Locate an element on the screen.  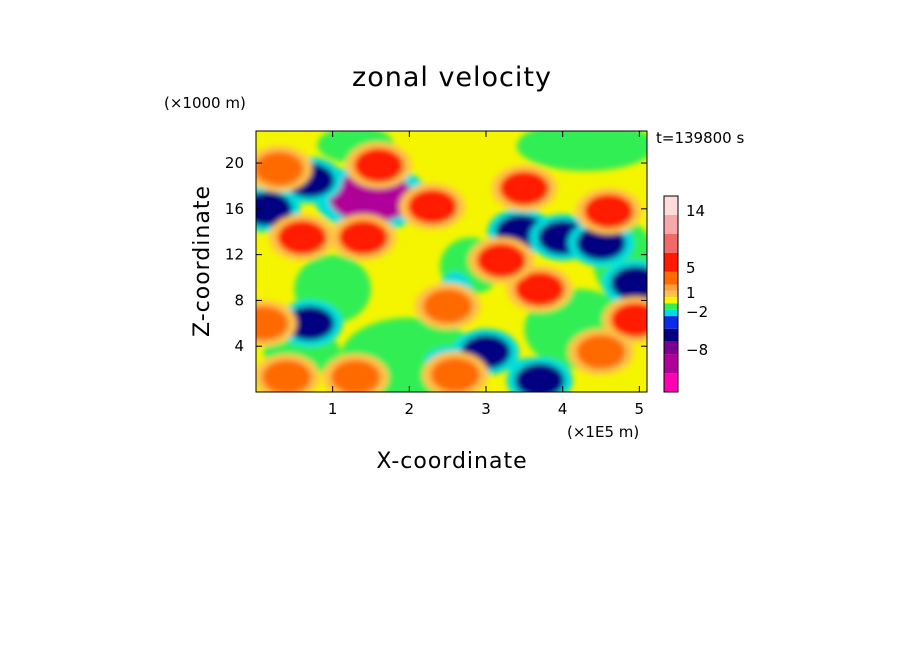
colorbar-tick-label: −8 is located at coordinates (697, 350).